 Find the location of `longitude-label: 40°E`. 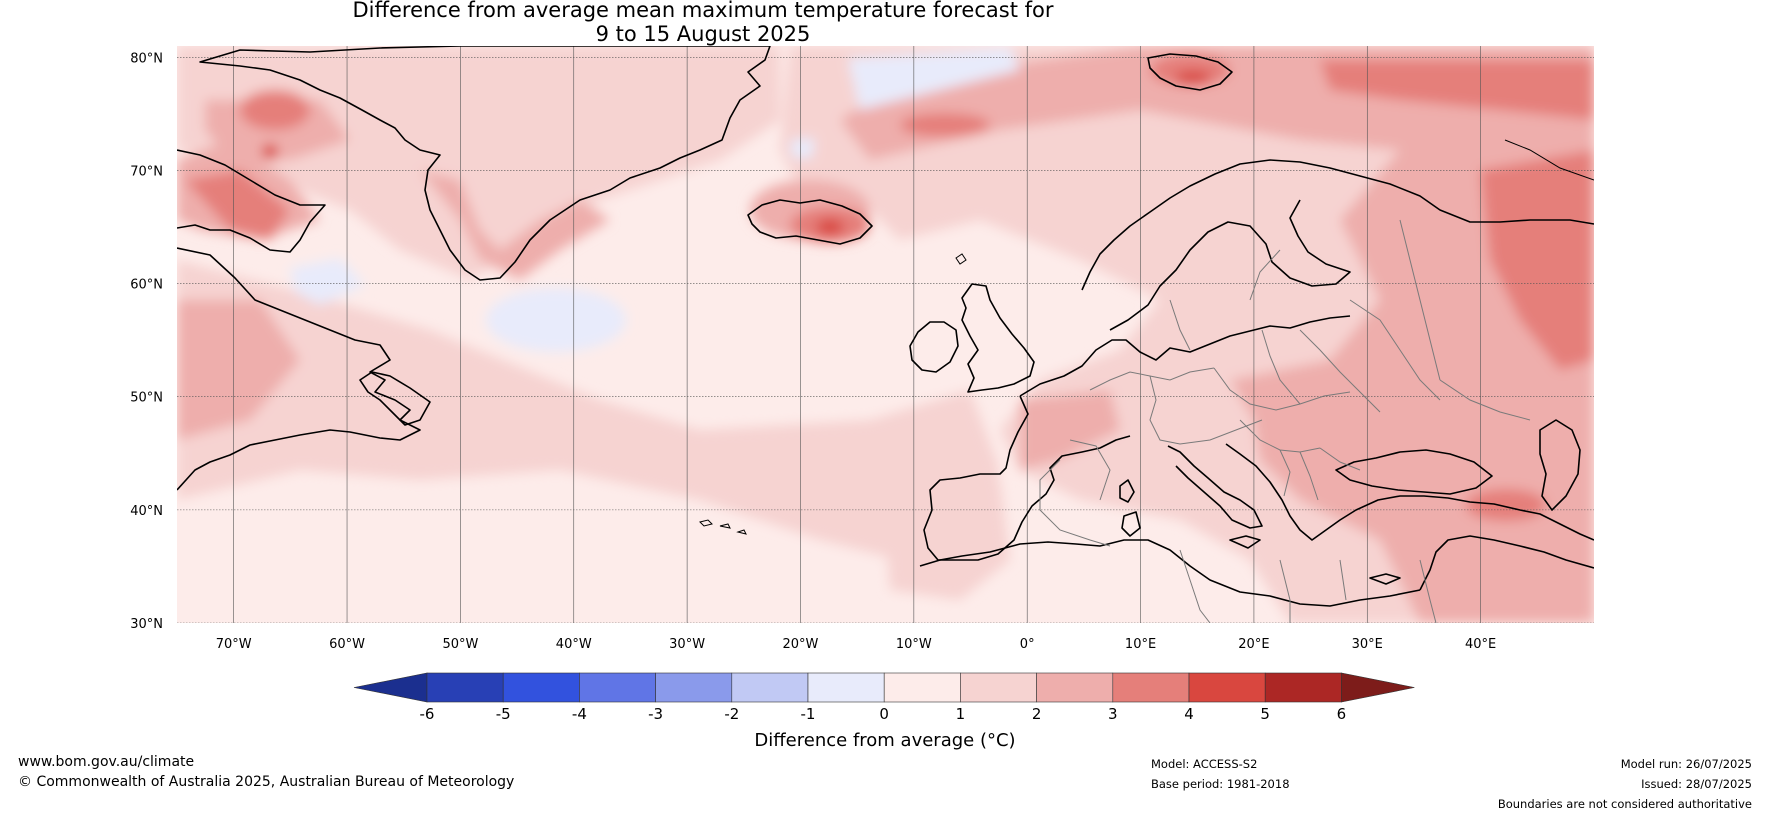

longitude-label: 40°E is located at coordinates (1480, 644).